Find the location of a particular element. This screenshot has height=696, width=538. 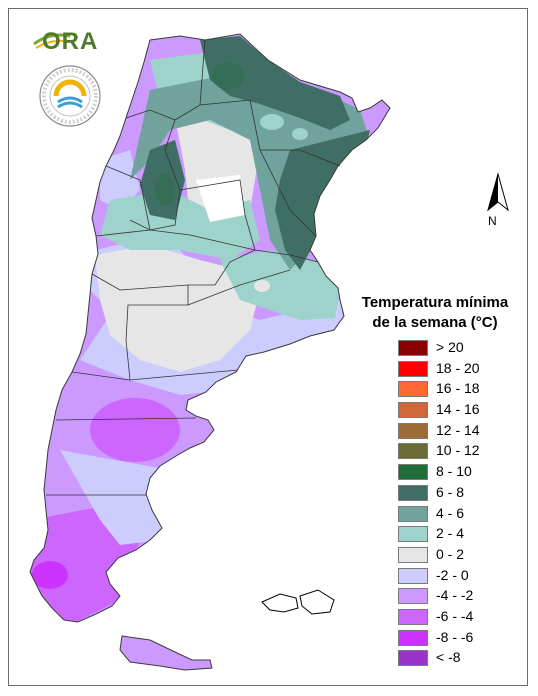

legend-label: 14 - 16 is located at coordinates (458, 409).